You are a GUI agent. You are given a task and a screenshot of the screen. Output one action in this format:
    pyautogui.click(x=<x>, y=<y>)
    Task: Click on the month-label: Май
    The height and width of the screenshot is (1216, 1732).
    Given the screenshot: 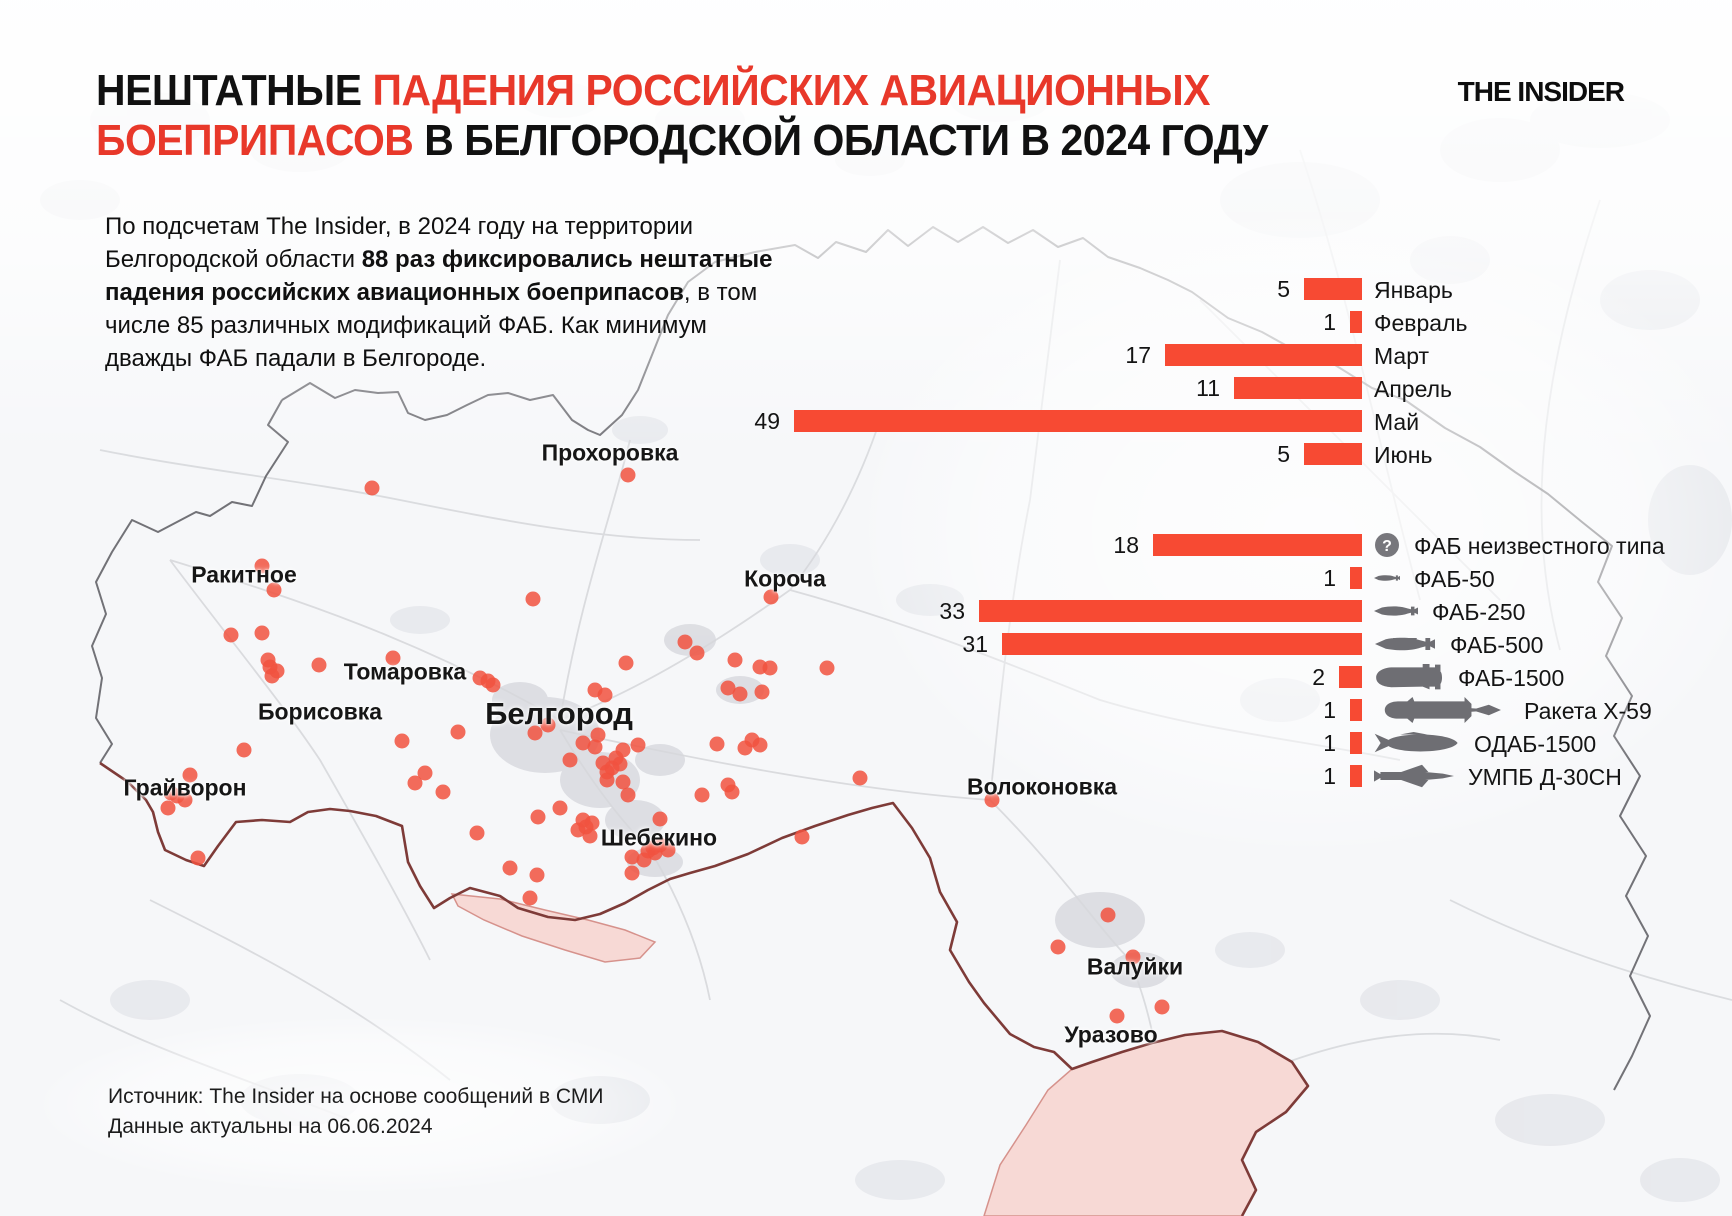 What is the action you would take?
    pyautogui.click(x=1397, y=422)
    